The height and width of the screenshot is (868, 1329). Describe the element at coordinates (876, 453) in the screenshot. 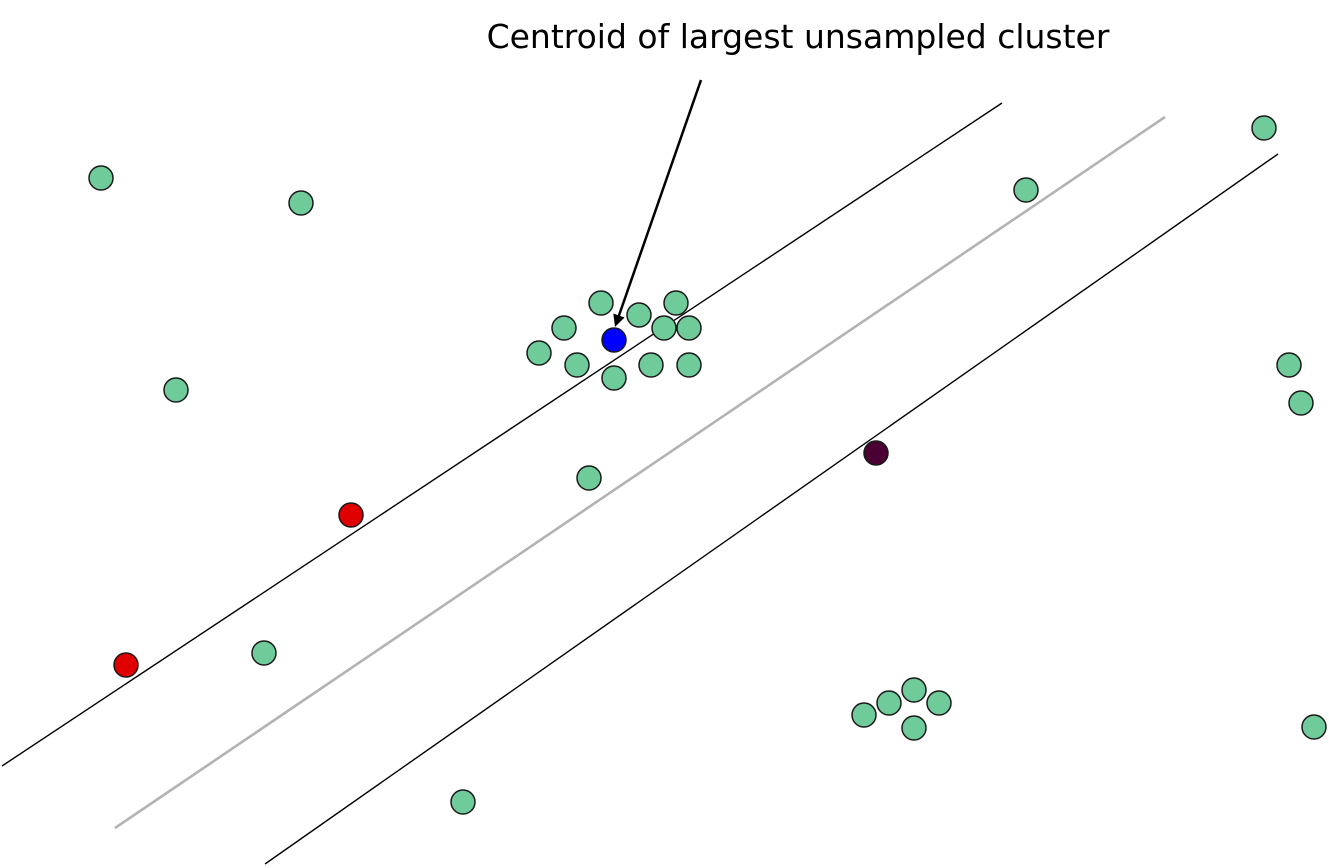

I see `labeled-point-dark` at that location.